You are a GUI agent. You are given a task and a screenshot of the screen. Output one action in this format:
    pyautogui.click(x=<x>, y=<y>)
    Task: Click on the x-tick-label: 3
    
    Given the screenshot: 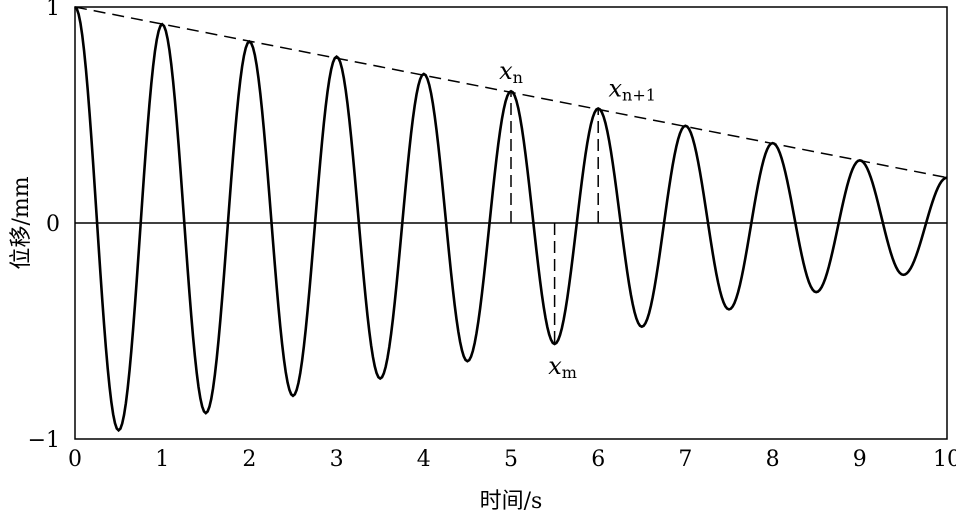 What is the action you would take?
    pyautogui.click(x=337, y=459)
    